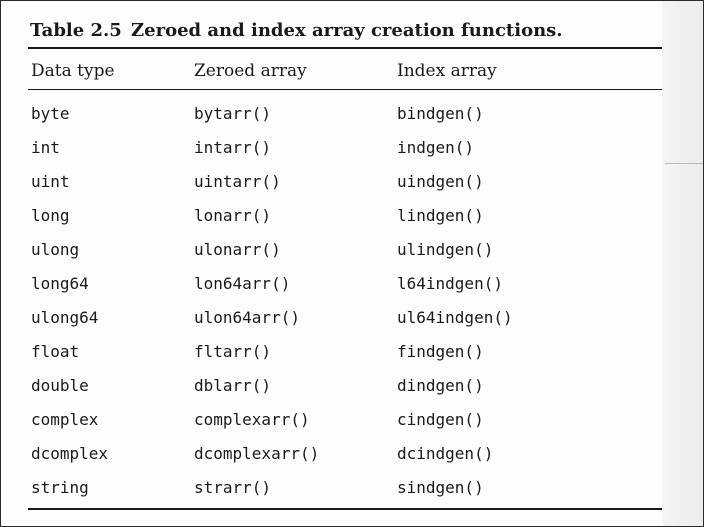  Describe the element at coordinates (247, 317) in the screenshot. I see `zeroed-array-cell: ulon64arr()` at that location.